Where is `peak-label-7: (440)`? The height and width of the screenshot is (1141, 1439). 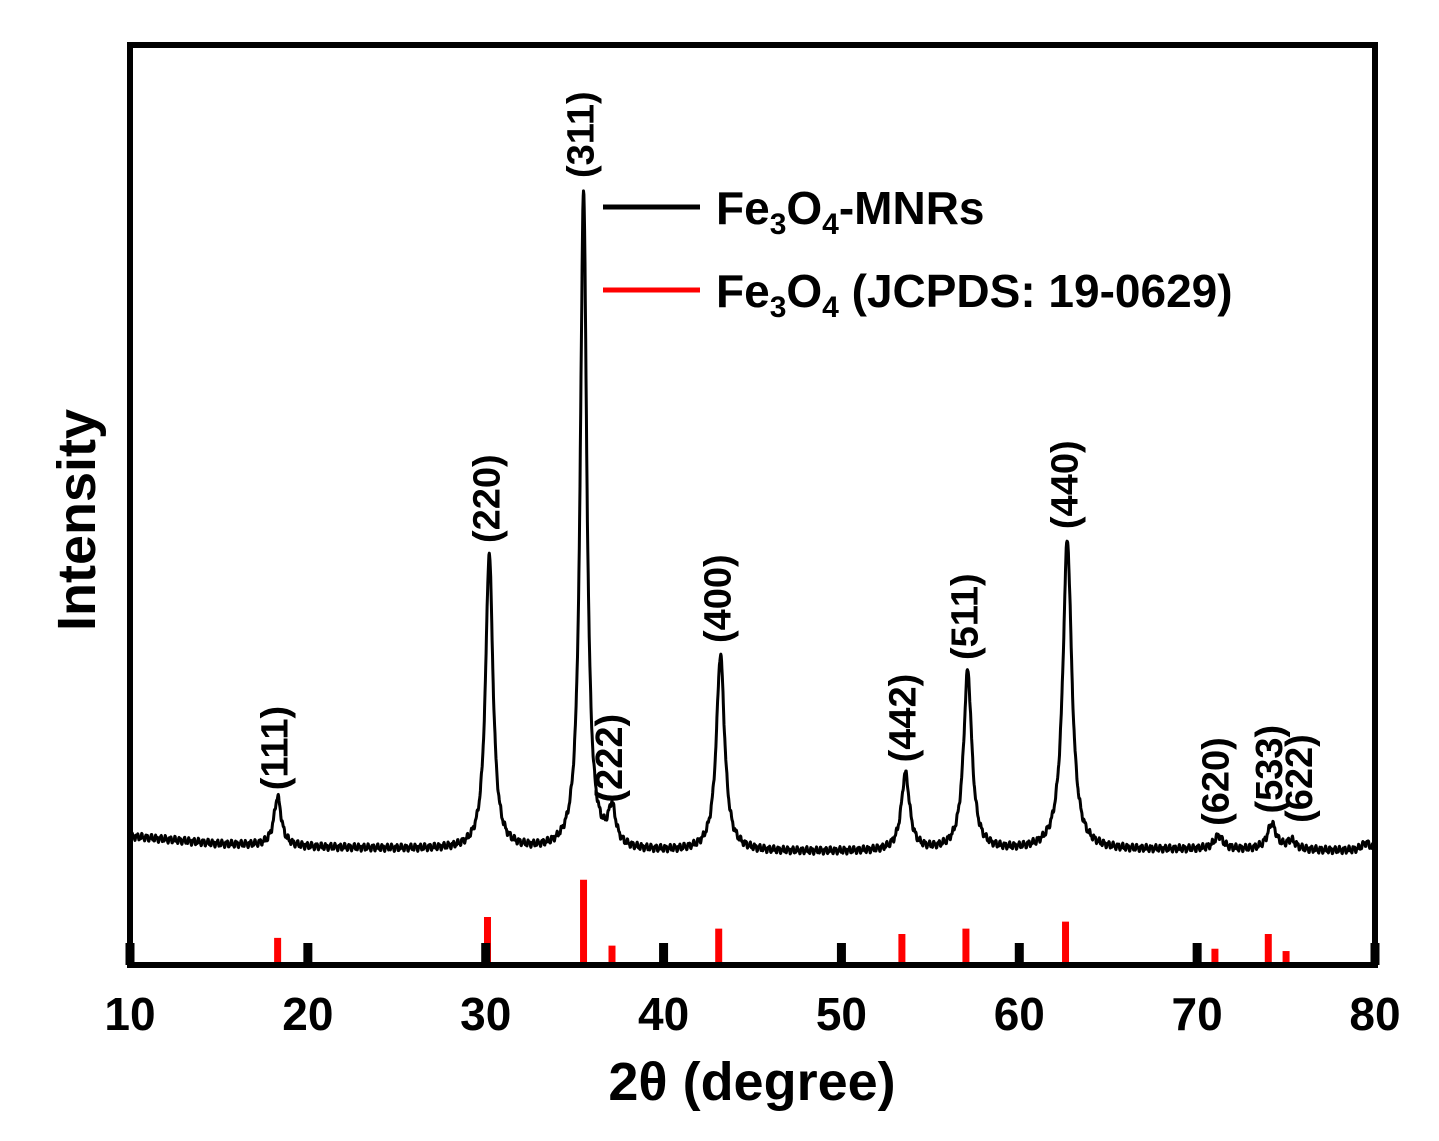
peak-label-7: (440) is located at coordinates (1065, 484).